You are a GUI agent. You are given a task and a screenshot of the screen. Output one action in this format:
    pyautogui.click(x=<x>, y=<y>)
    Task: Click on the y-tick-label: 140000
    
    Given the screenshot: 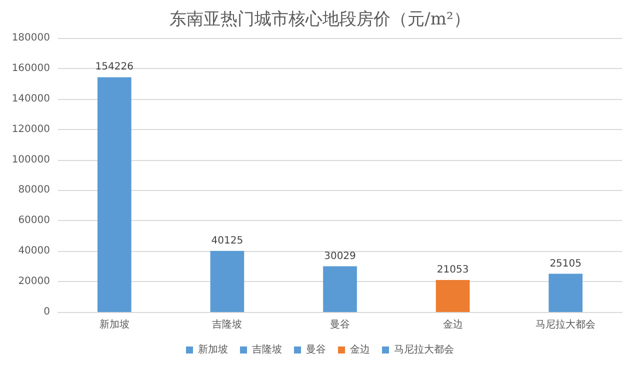 What is the action you would take?
    pyautogui.click(x=31, y=98)
    